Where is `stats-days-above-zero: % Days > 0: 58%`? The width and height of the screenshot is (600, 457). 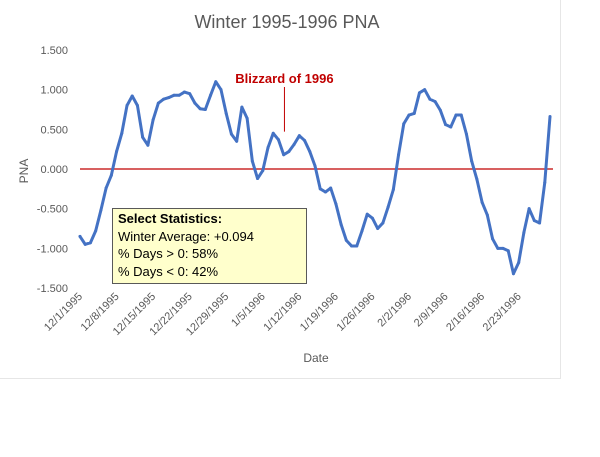
stats-days-above-zero: % Days > 0: 58% is located at coordinates (168, 253).